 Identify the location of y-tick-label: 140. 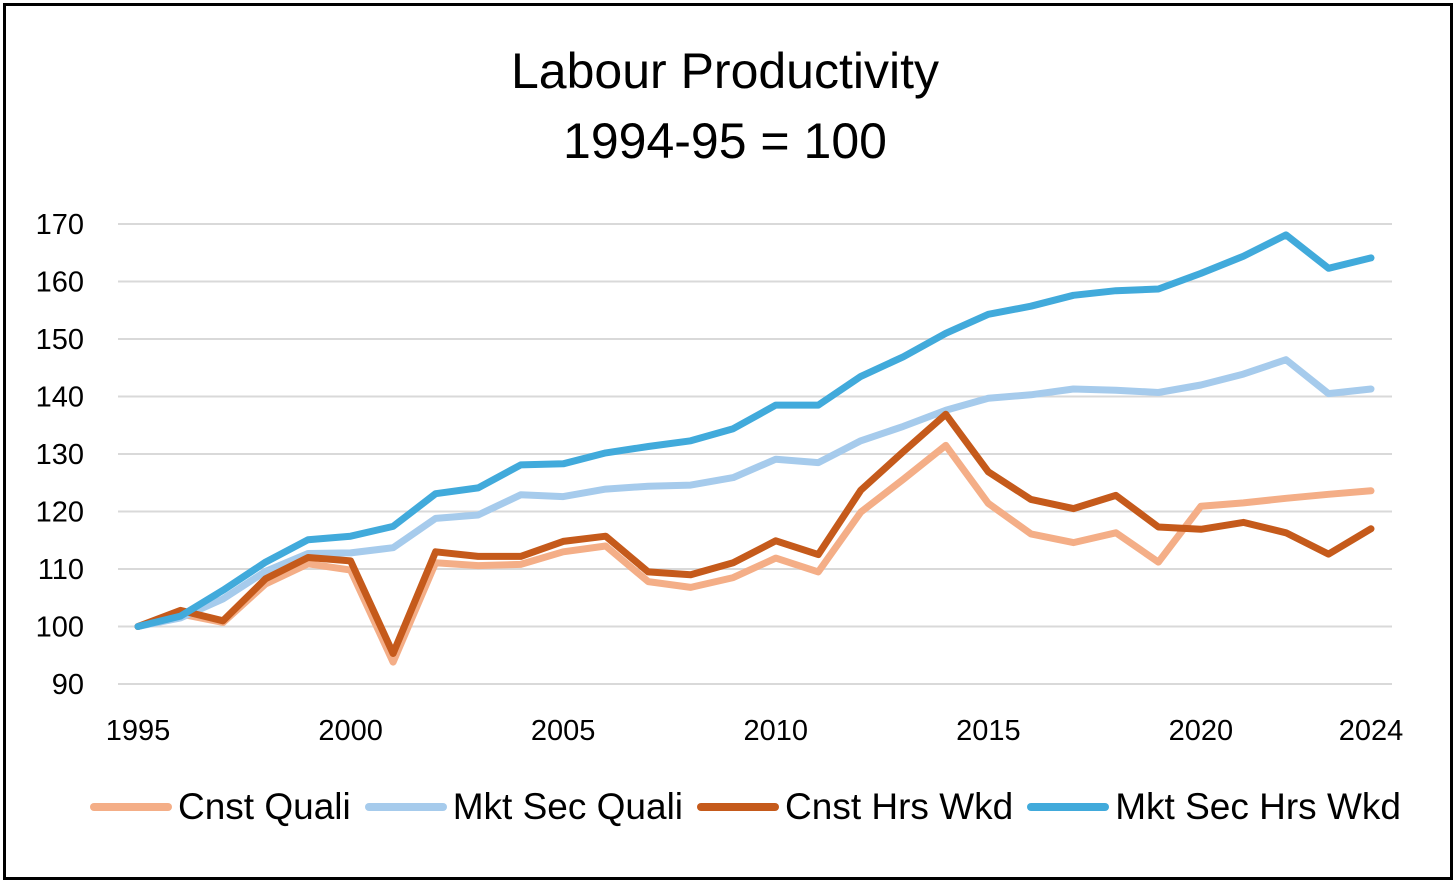
(60, 398).